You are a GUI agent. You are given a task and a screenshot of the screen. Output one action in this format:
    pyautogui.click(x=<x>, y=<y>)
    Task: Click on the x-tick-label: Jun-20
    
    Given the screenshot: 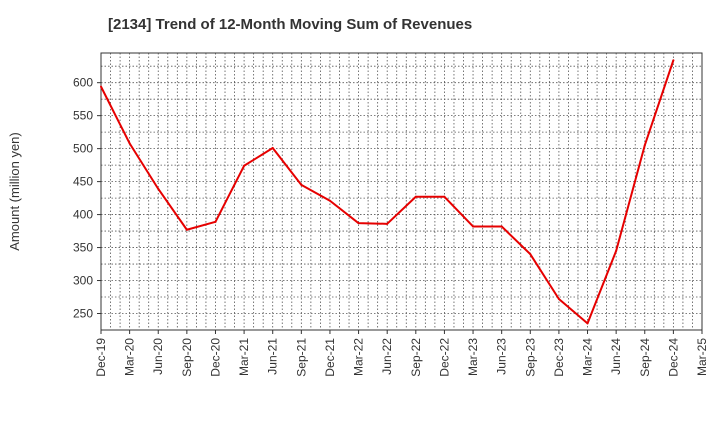 What is the action you would take?
    pyautogui.click(x=158, y=356)
    